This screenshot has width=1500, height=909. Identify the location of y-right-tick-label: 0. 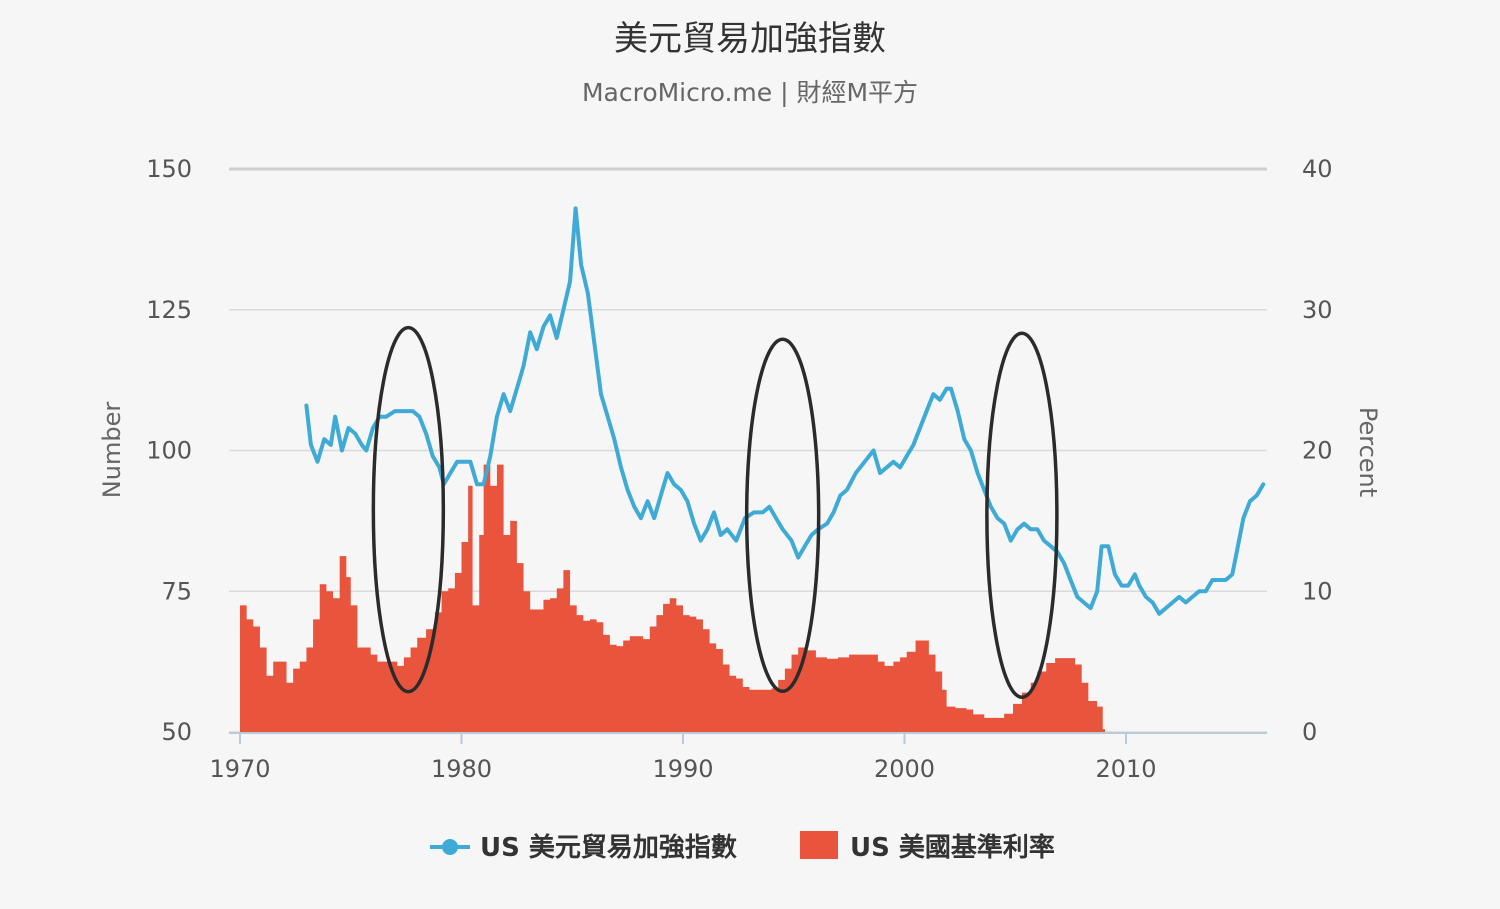
(1309, 732).